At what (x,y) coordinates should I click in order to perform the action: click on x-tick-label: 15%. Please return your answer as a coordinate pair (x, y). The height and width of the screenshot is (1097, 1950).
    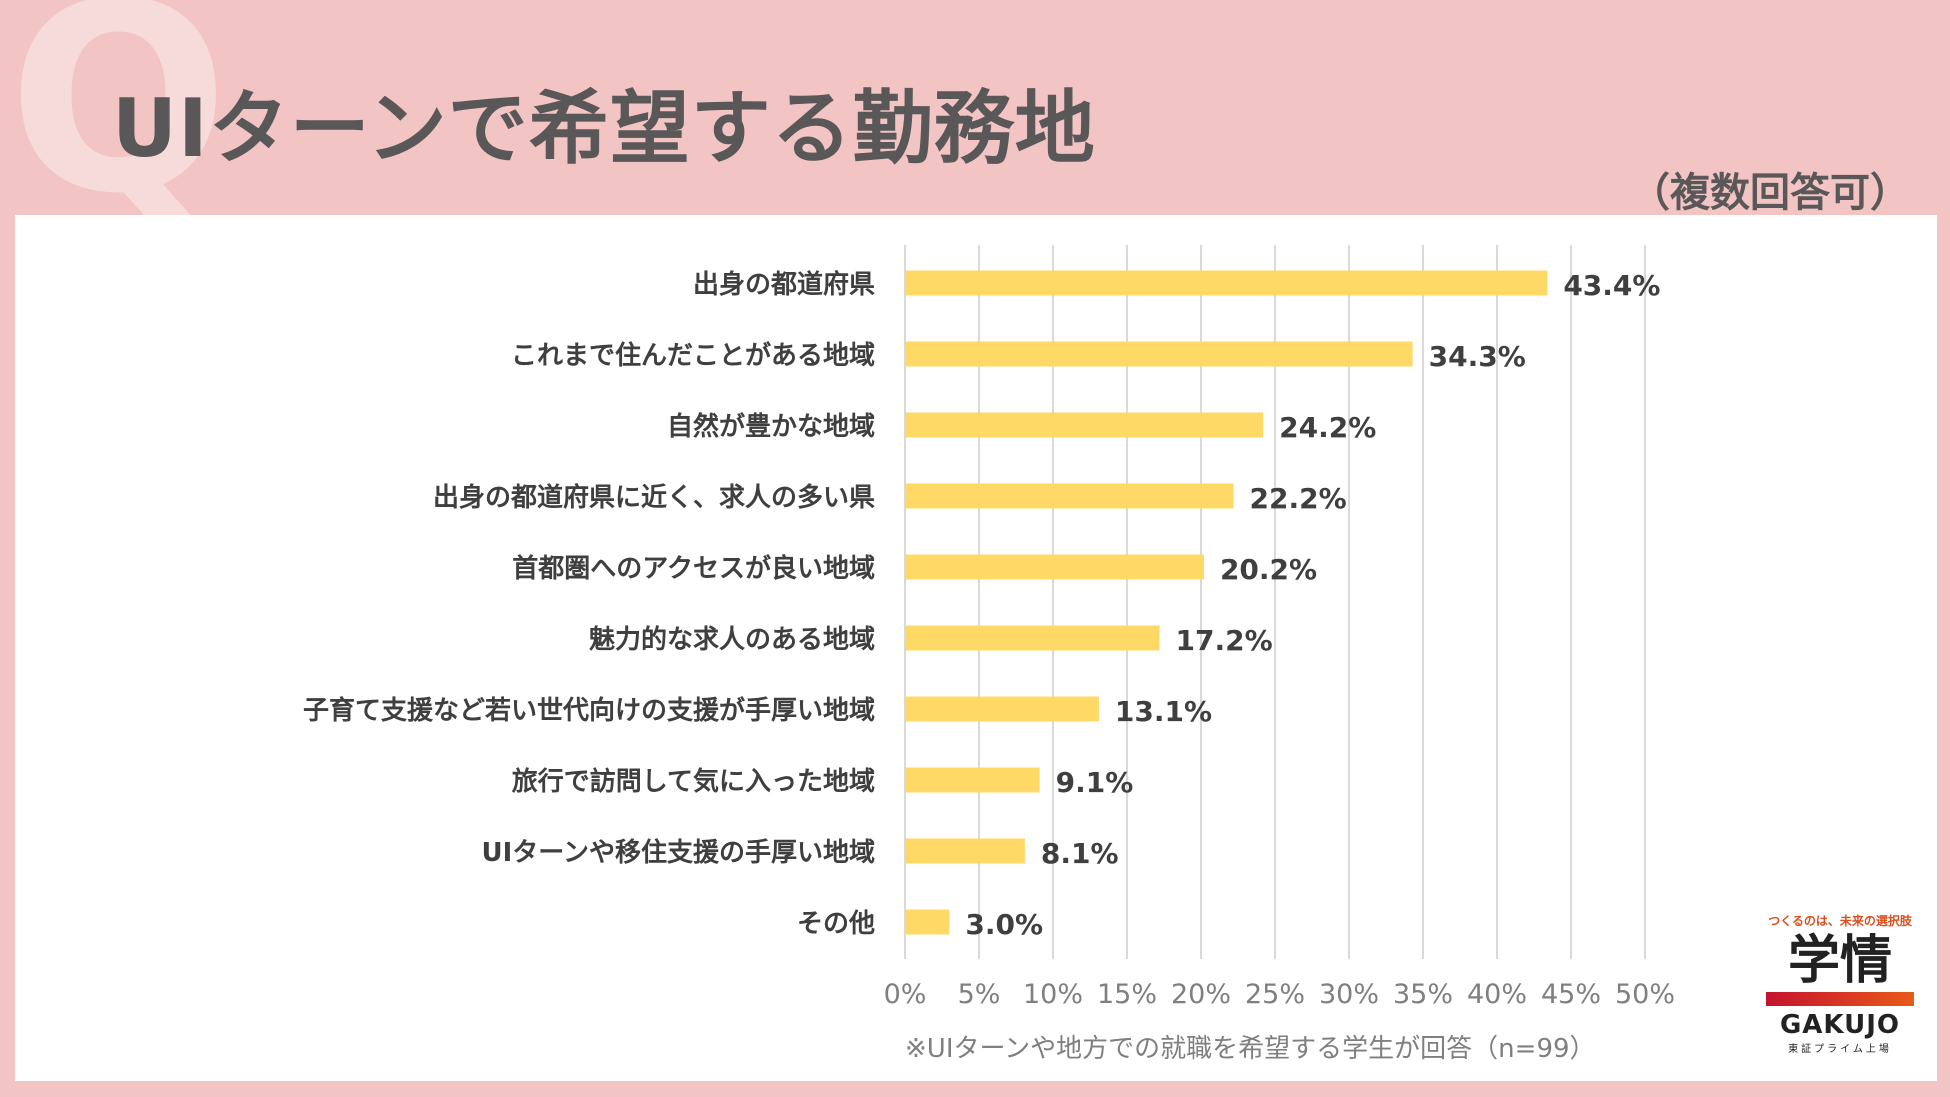
    Looking at the image, I should click on (1127, 994).